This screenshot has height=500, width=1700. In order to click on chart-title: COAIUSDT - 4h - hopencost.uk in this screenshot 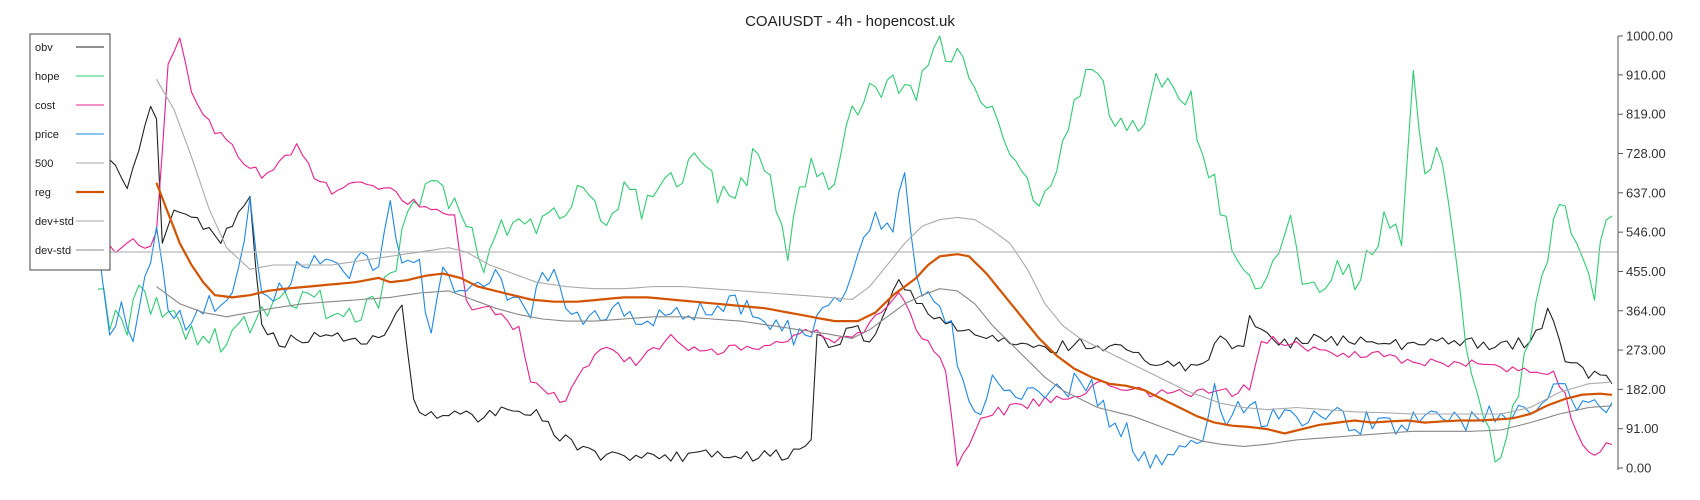, I will do `click(850, 21)`.